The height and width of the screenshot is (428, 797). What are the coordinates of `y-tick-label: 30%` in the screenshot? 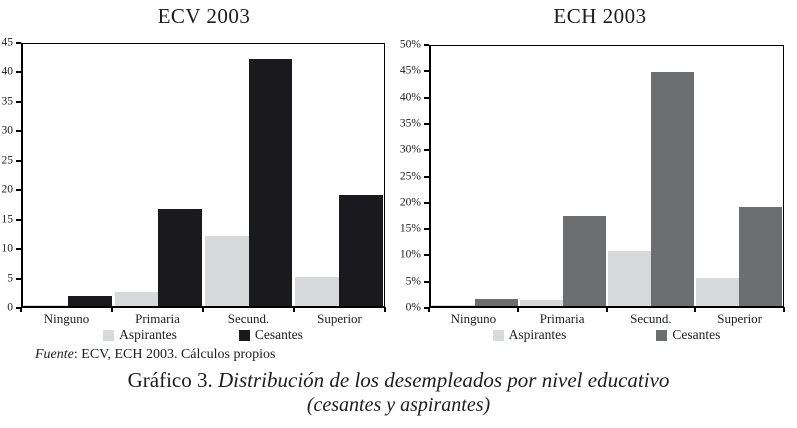 It's located at (410, 149).